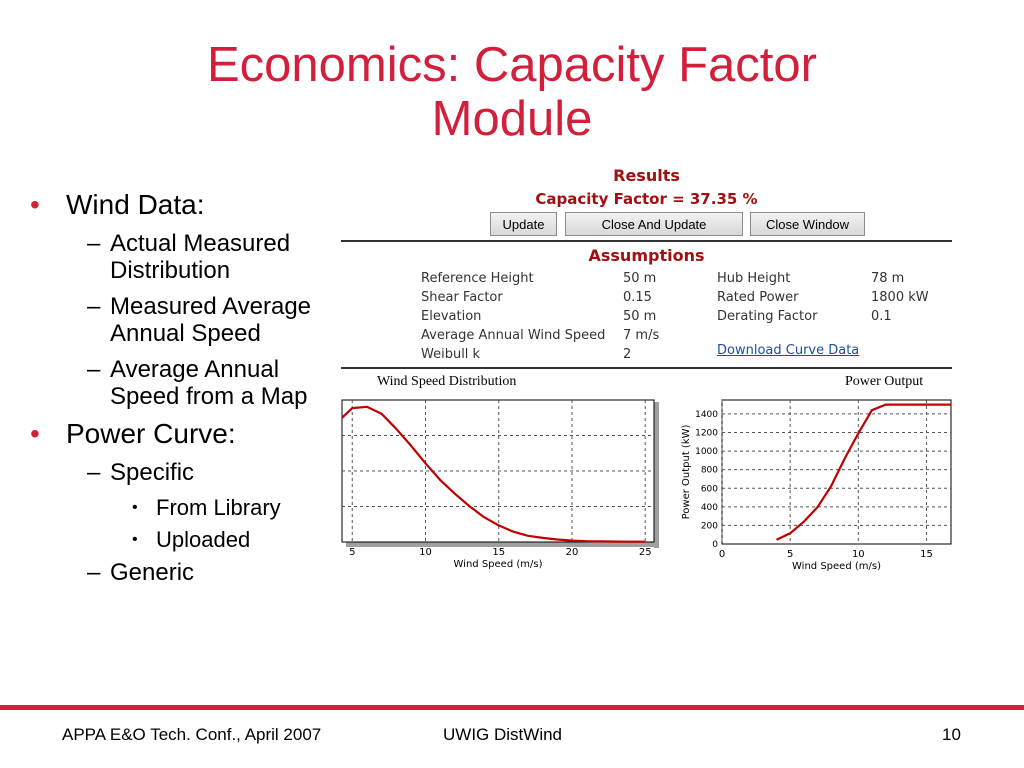 This screenshot has height=768, width=1024. What do you see at coordinates (512, 707) in the screenshot?
I see `footer-divider` at bounding box center [512, 707].